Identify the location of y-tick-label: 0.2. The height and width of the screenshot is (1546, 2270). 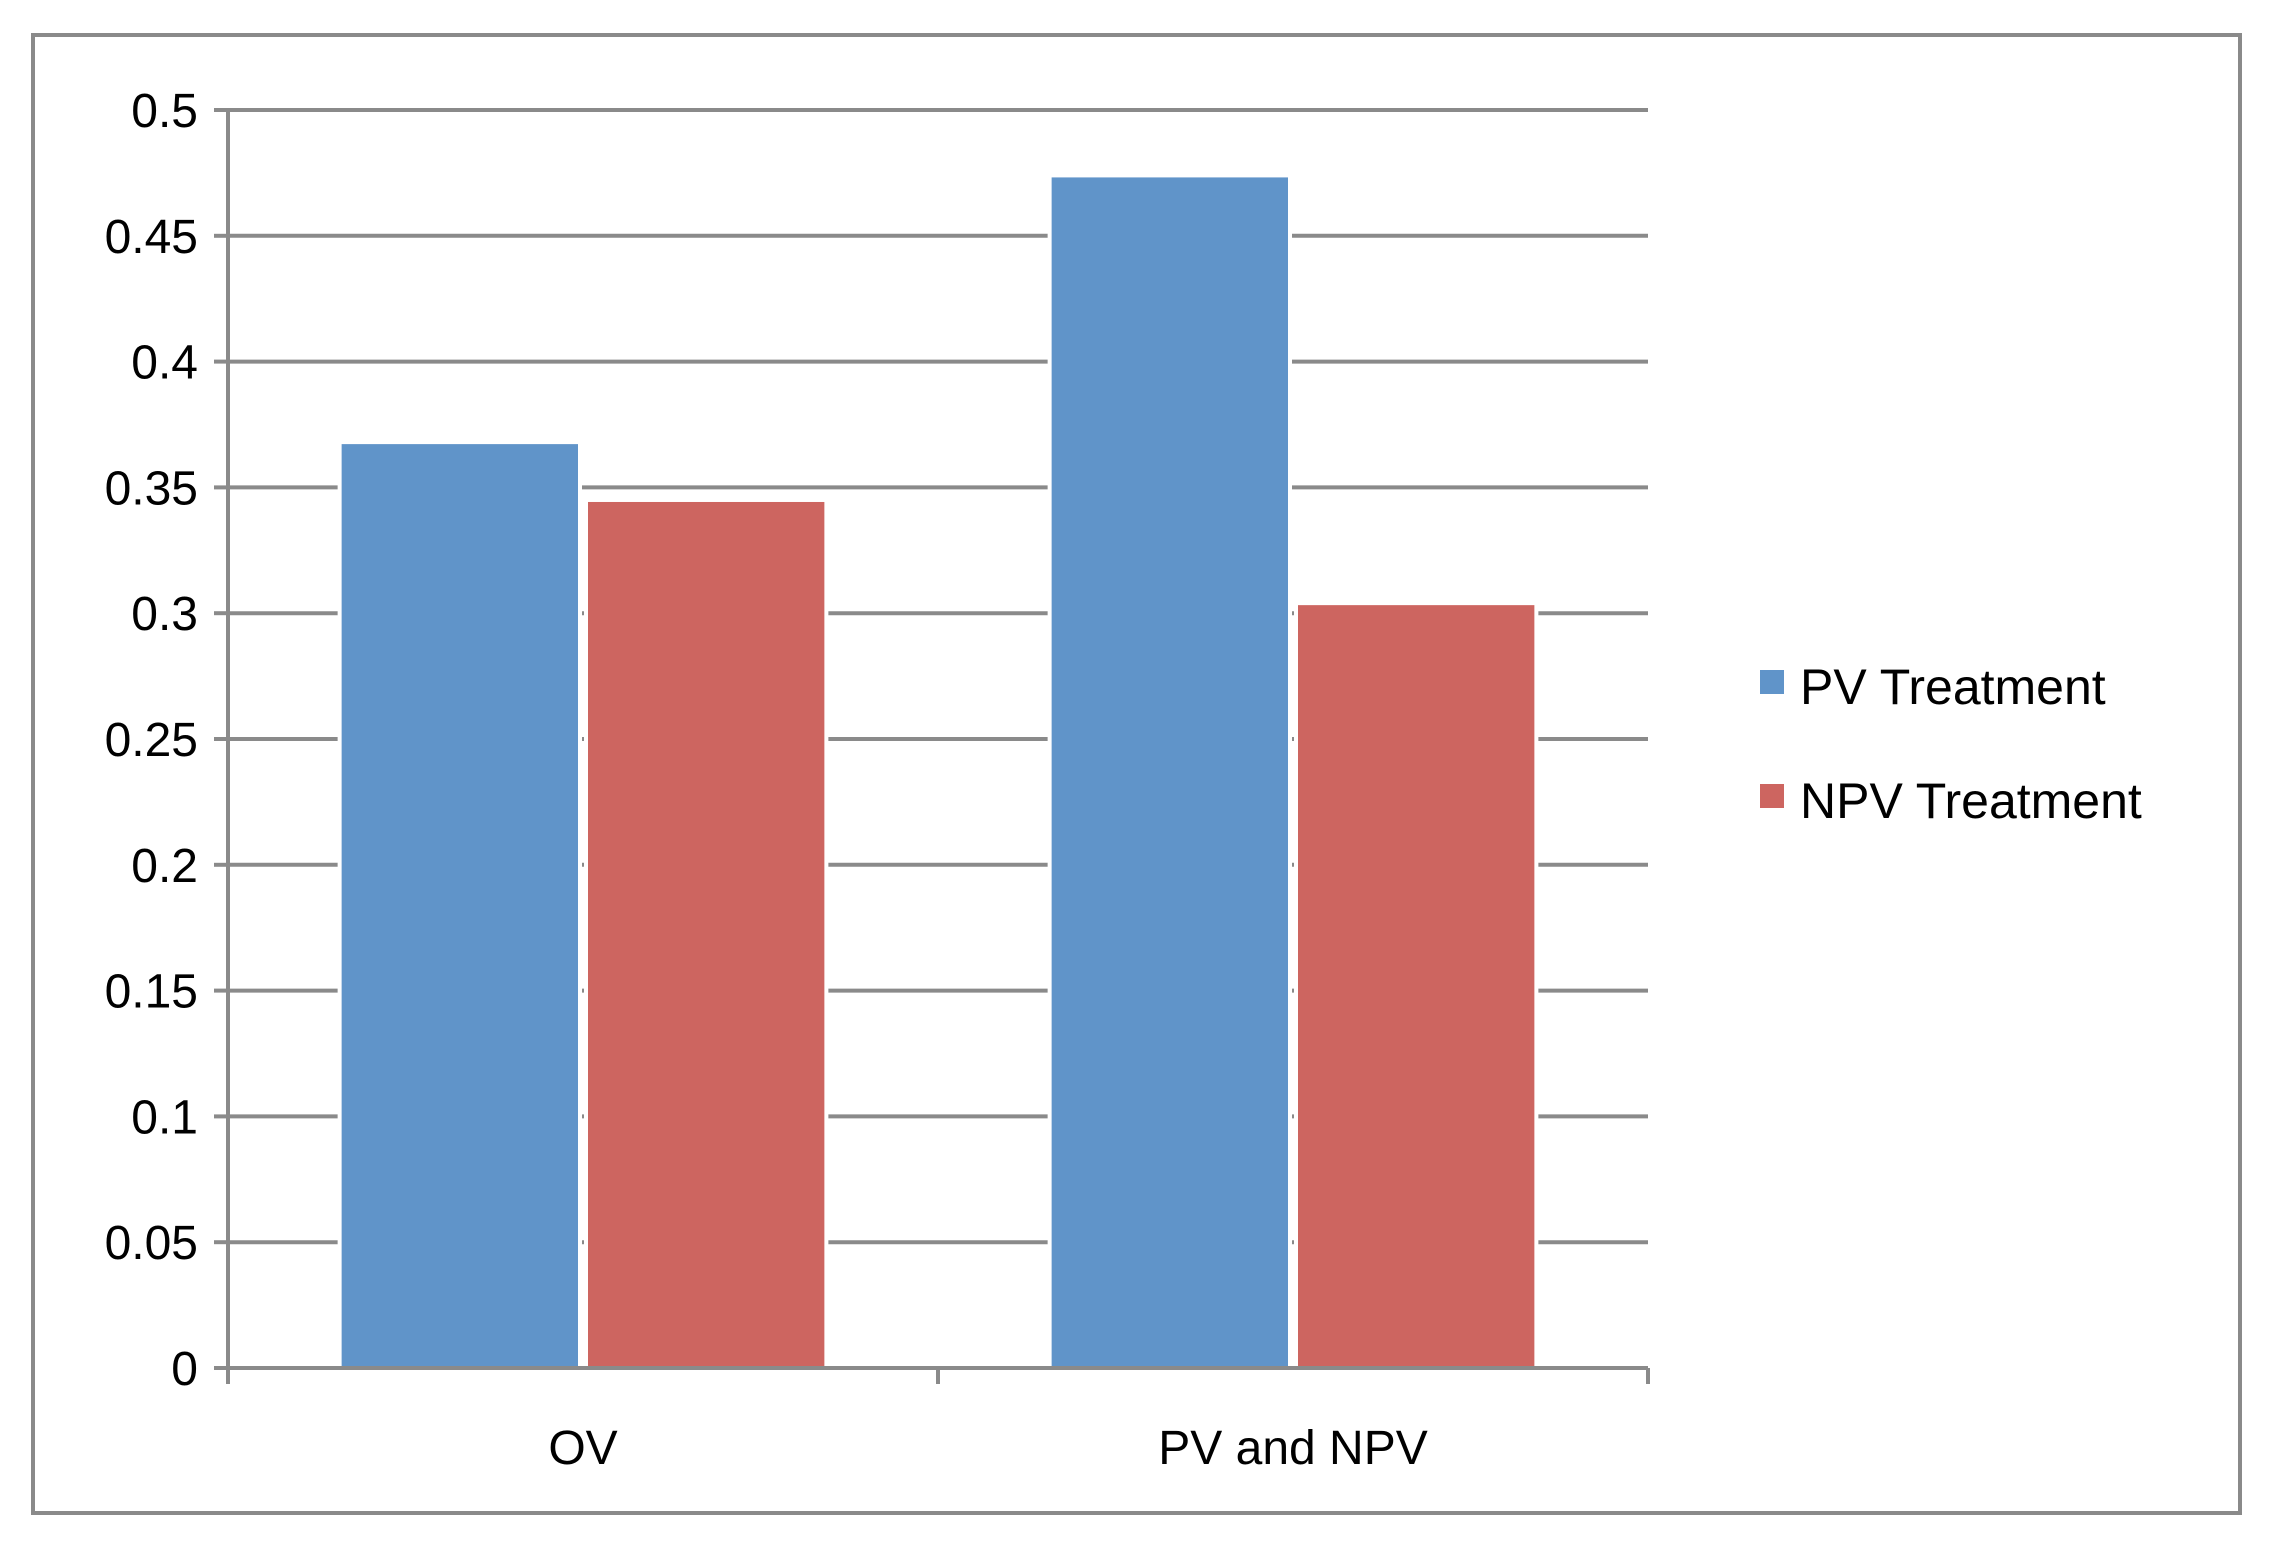
(164, 866).